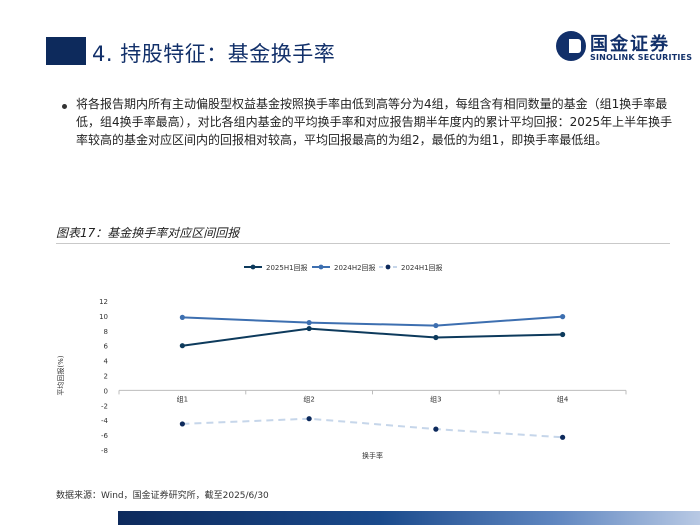  Describe the element at coordinates (422, 267) in the screenshot. I see `legend-label: 2024H1回报` at that location.